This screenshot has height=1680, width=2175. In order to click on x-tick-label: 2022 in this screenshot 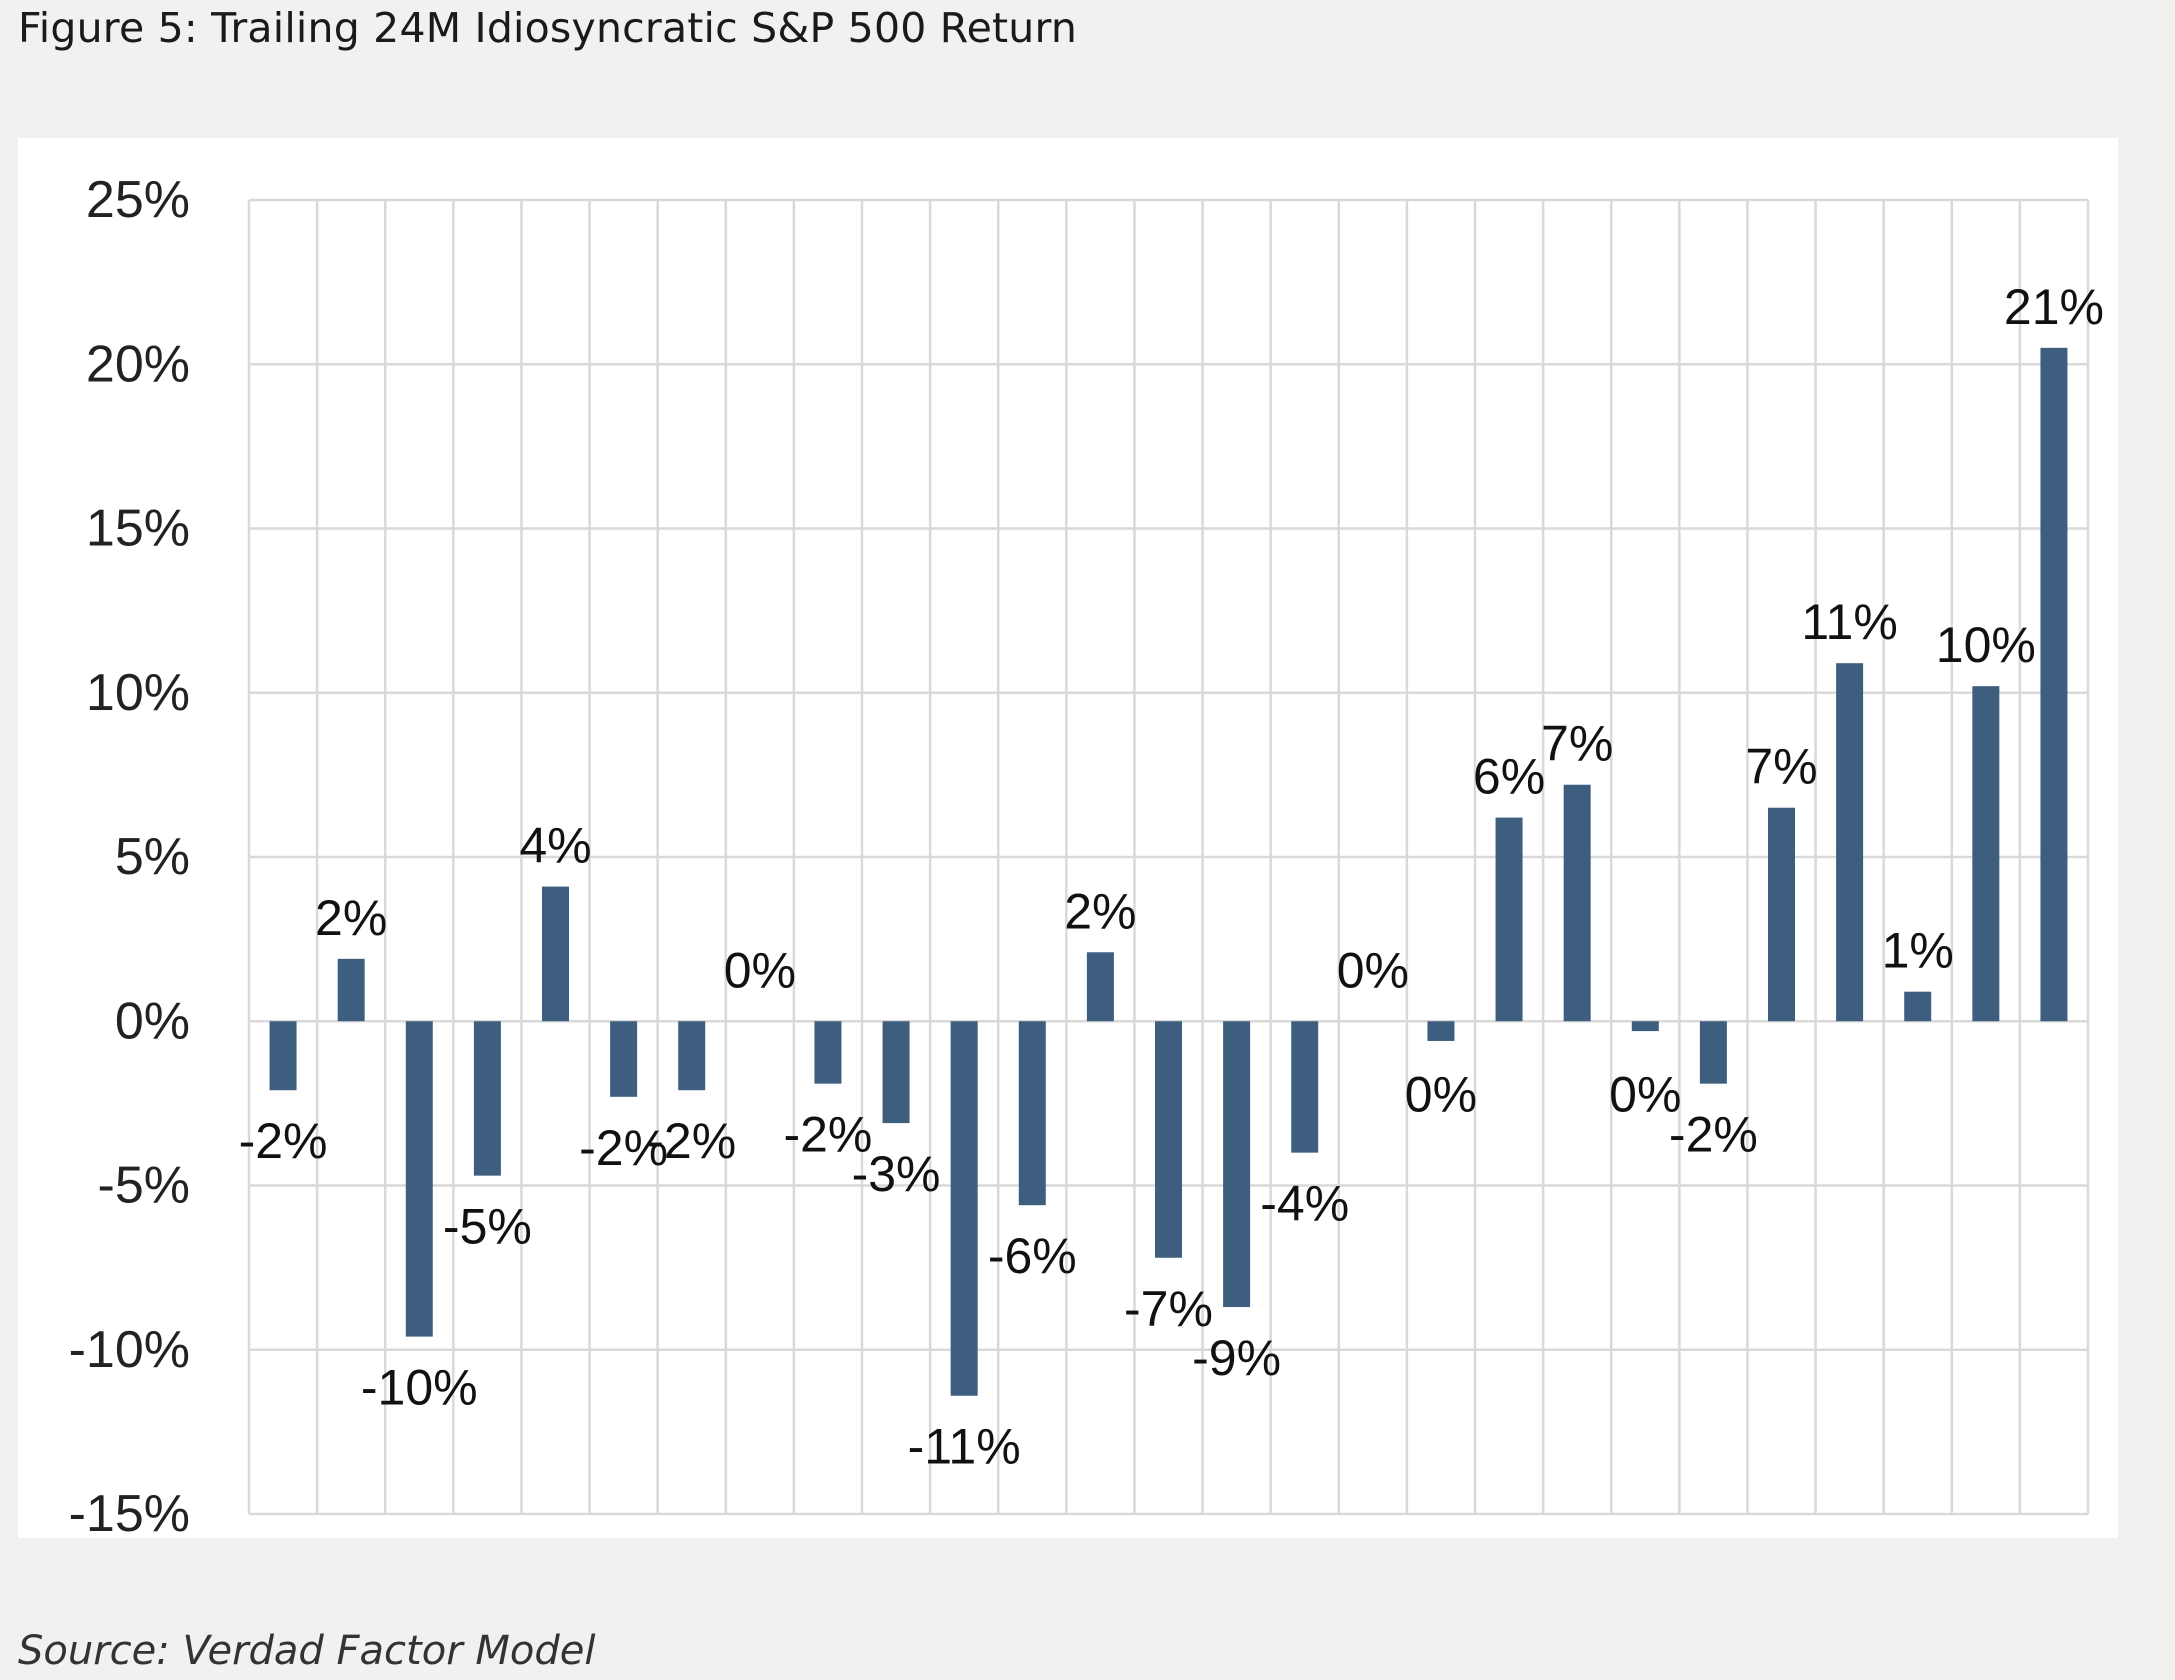, I will do `click(1884, 1534)`.